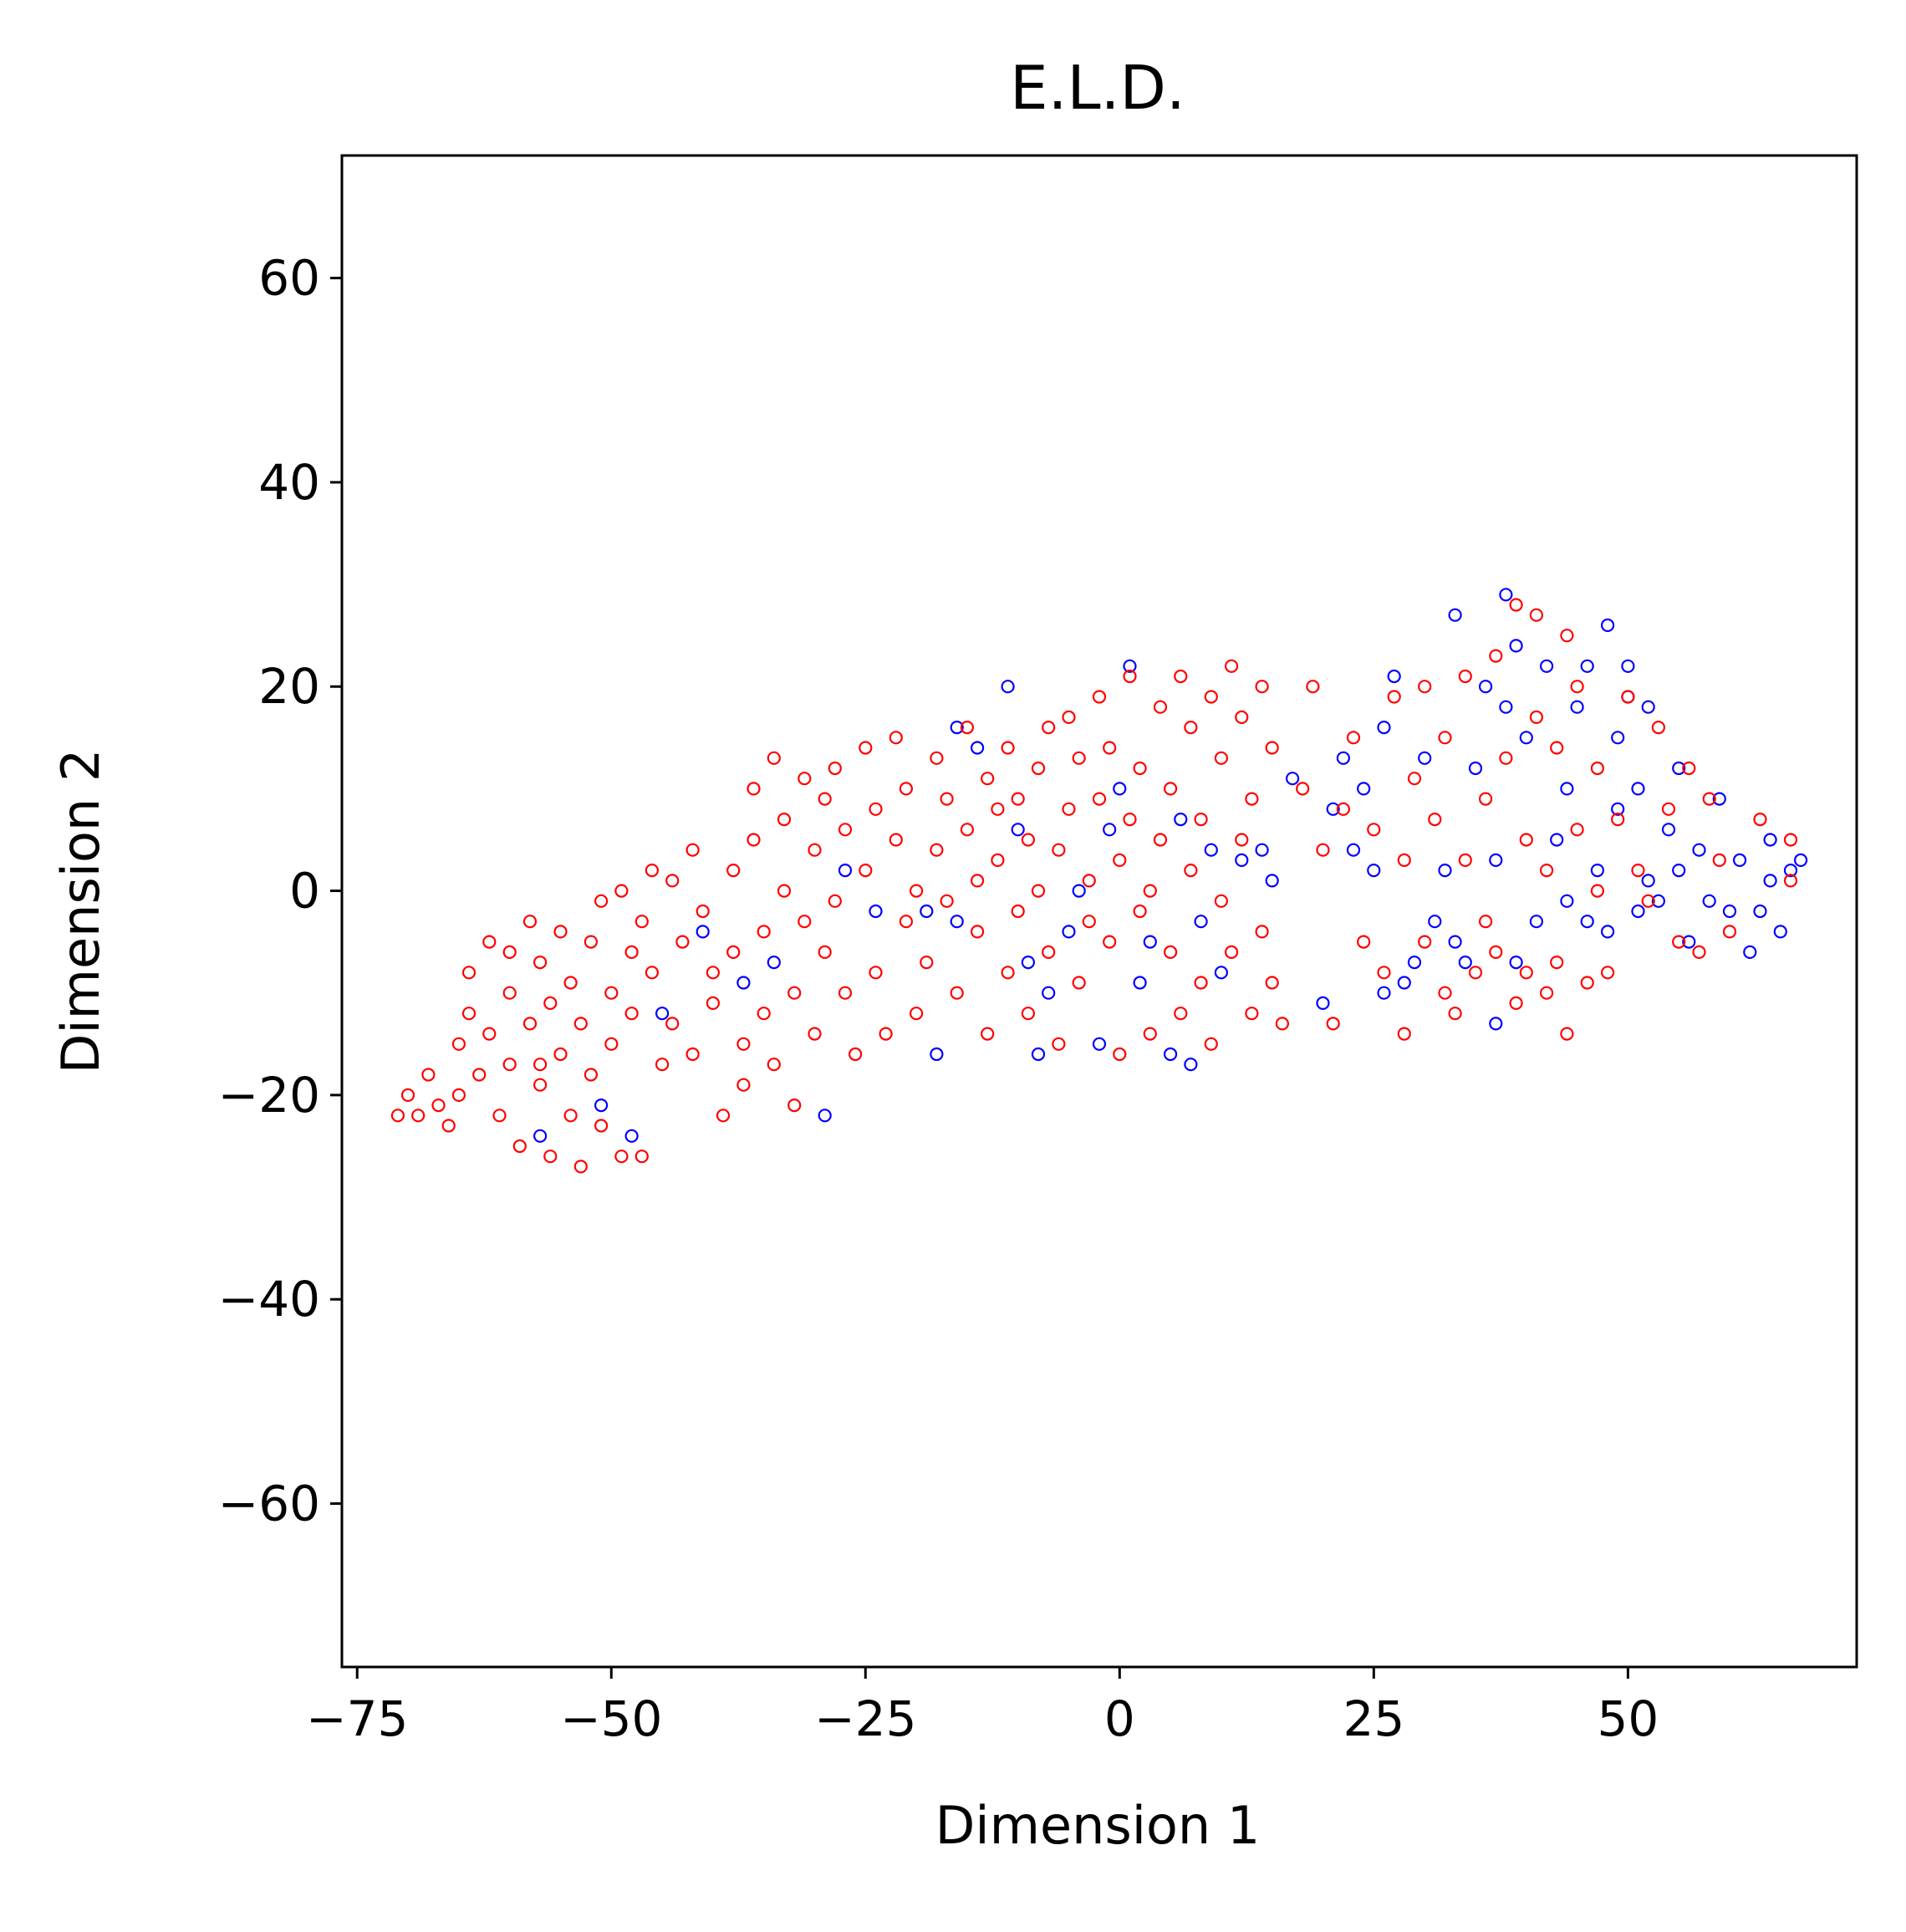  Describe the element at coordinates (80, 912) in the screenshot. I see `y-axis-label: Dimension 2` at that location.